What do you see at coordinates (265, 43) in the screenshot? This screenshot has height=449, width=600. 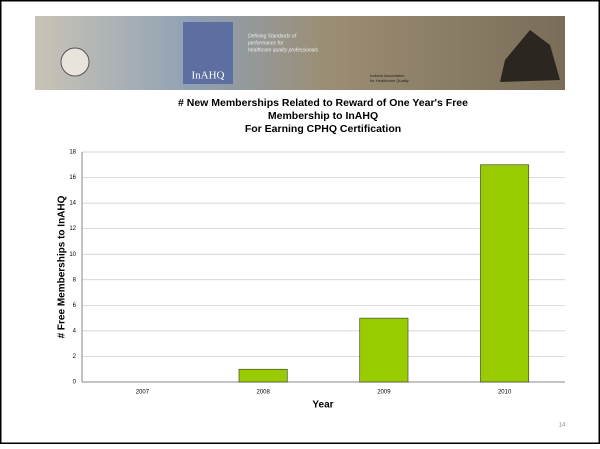 I see `tagline: performance for` at bounding box center [265, 43].